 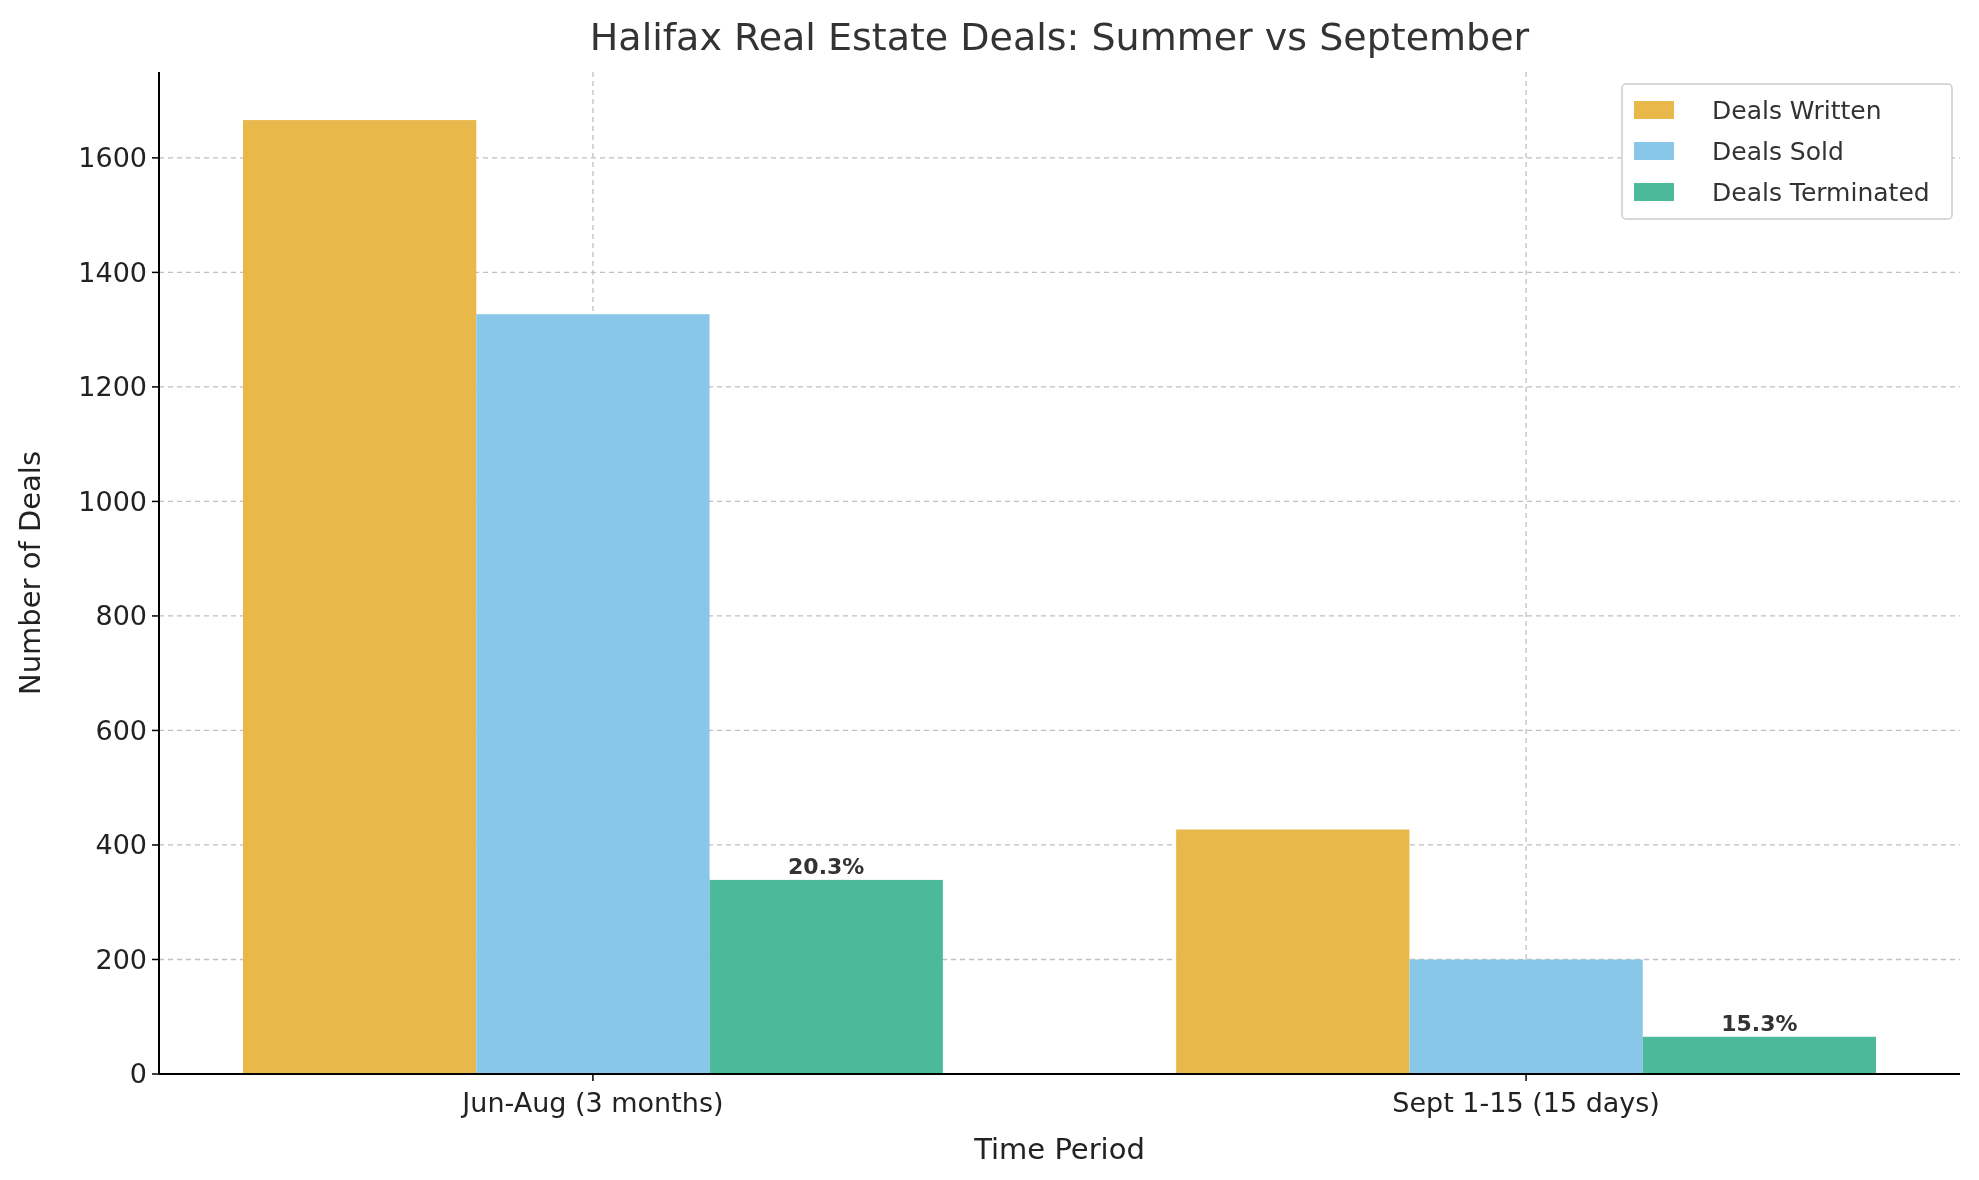 I want to click on legend-label: Deals Terminated, so click(x=1821, y=192).